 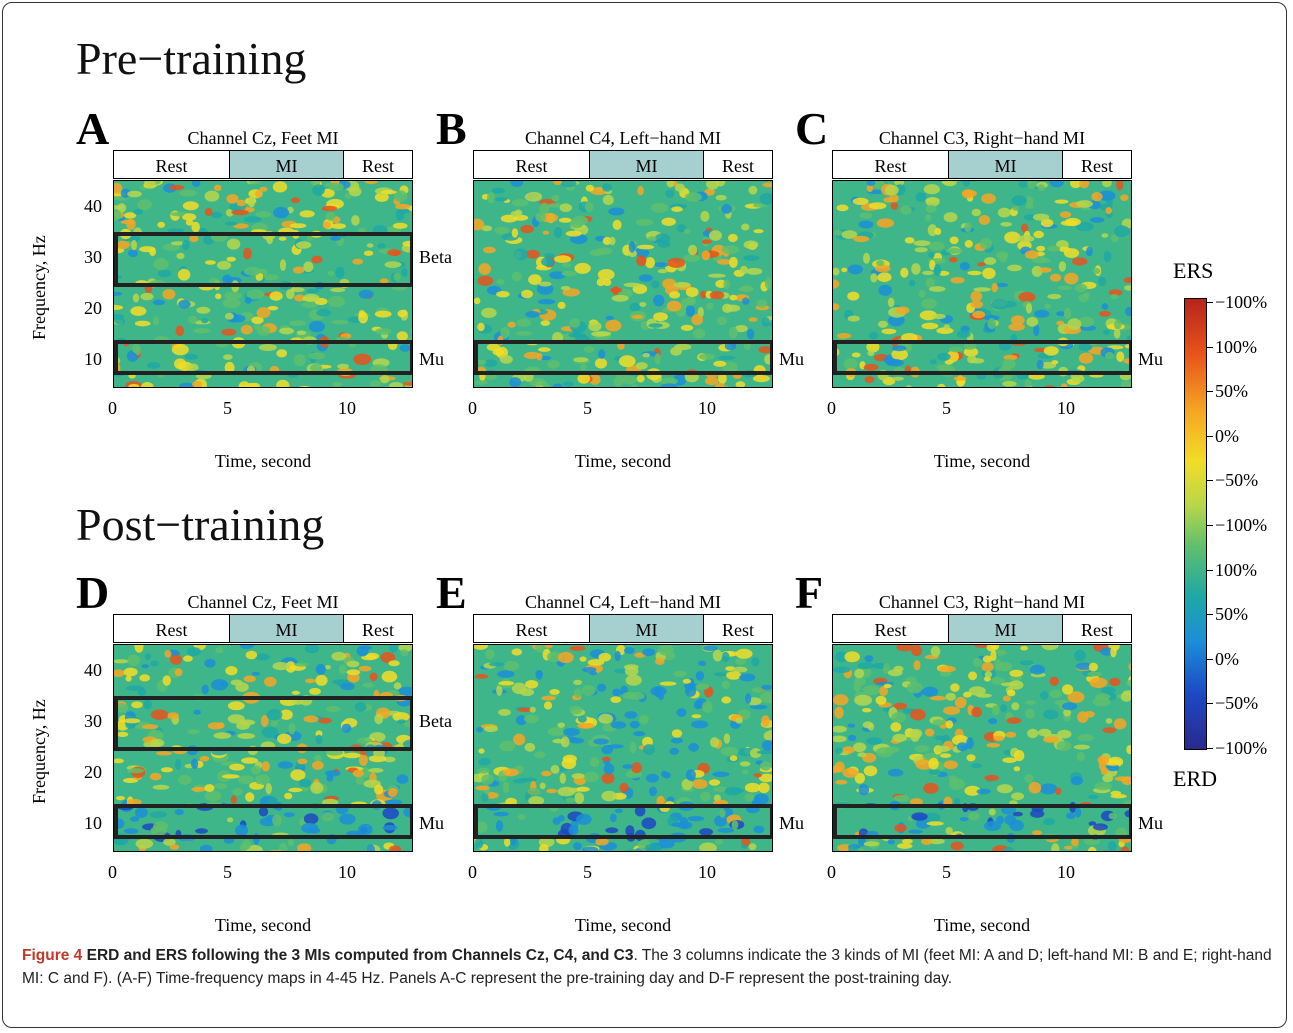 What do you see at coordinates (1195, 524) in the screenshot?
I see `colorbar` at bounding box center [1195, 524].